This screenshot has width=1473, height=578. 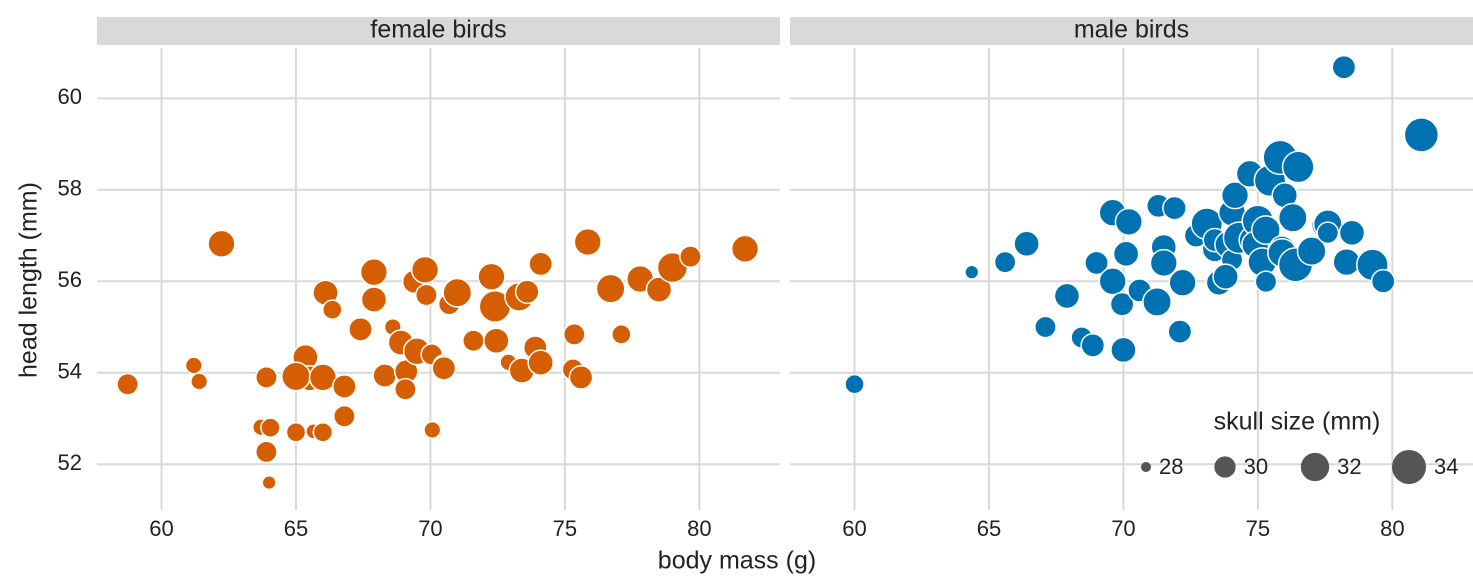 What do you see at coordinates (1446, 466) in the screenshot?
I see `legend-label: 34` at bounding box center [1446, 466].